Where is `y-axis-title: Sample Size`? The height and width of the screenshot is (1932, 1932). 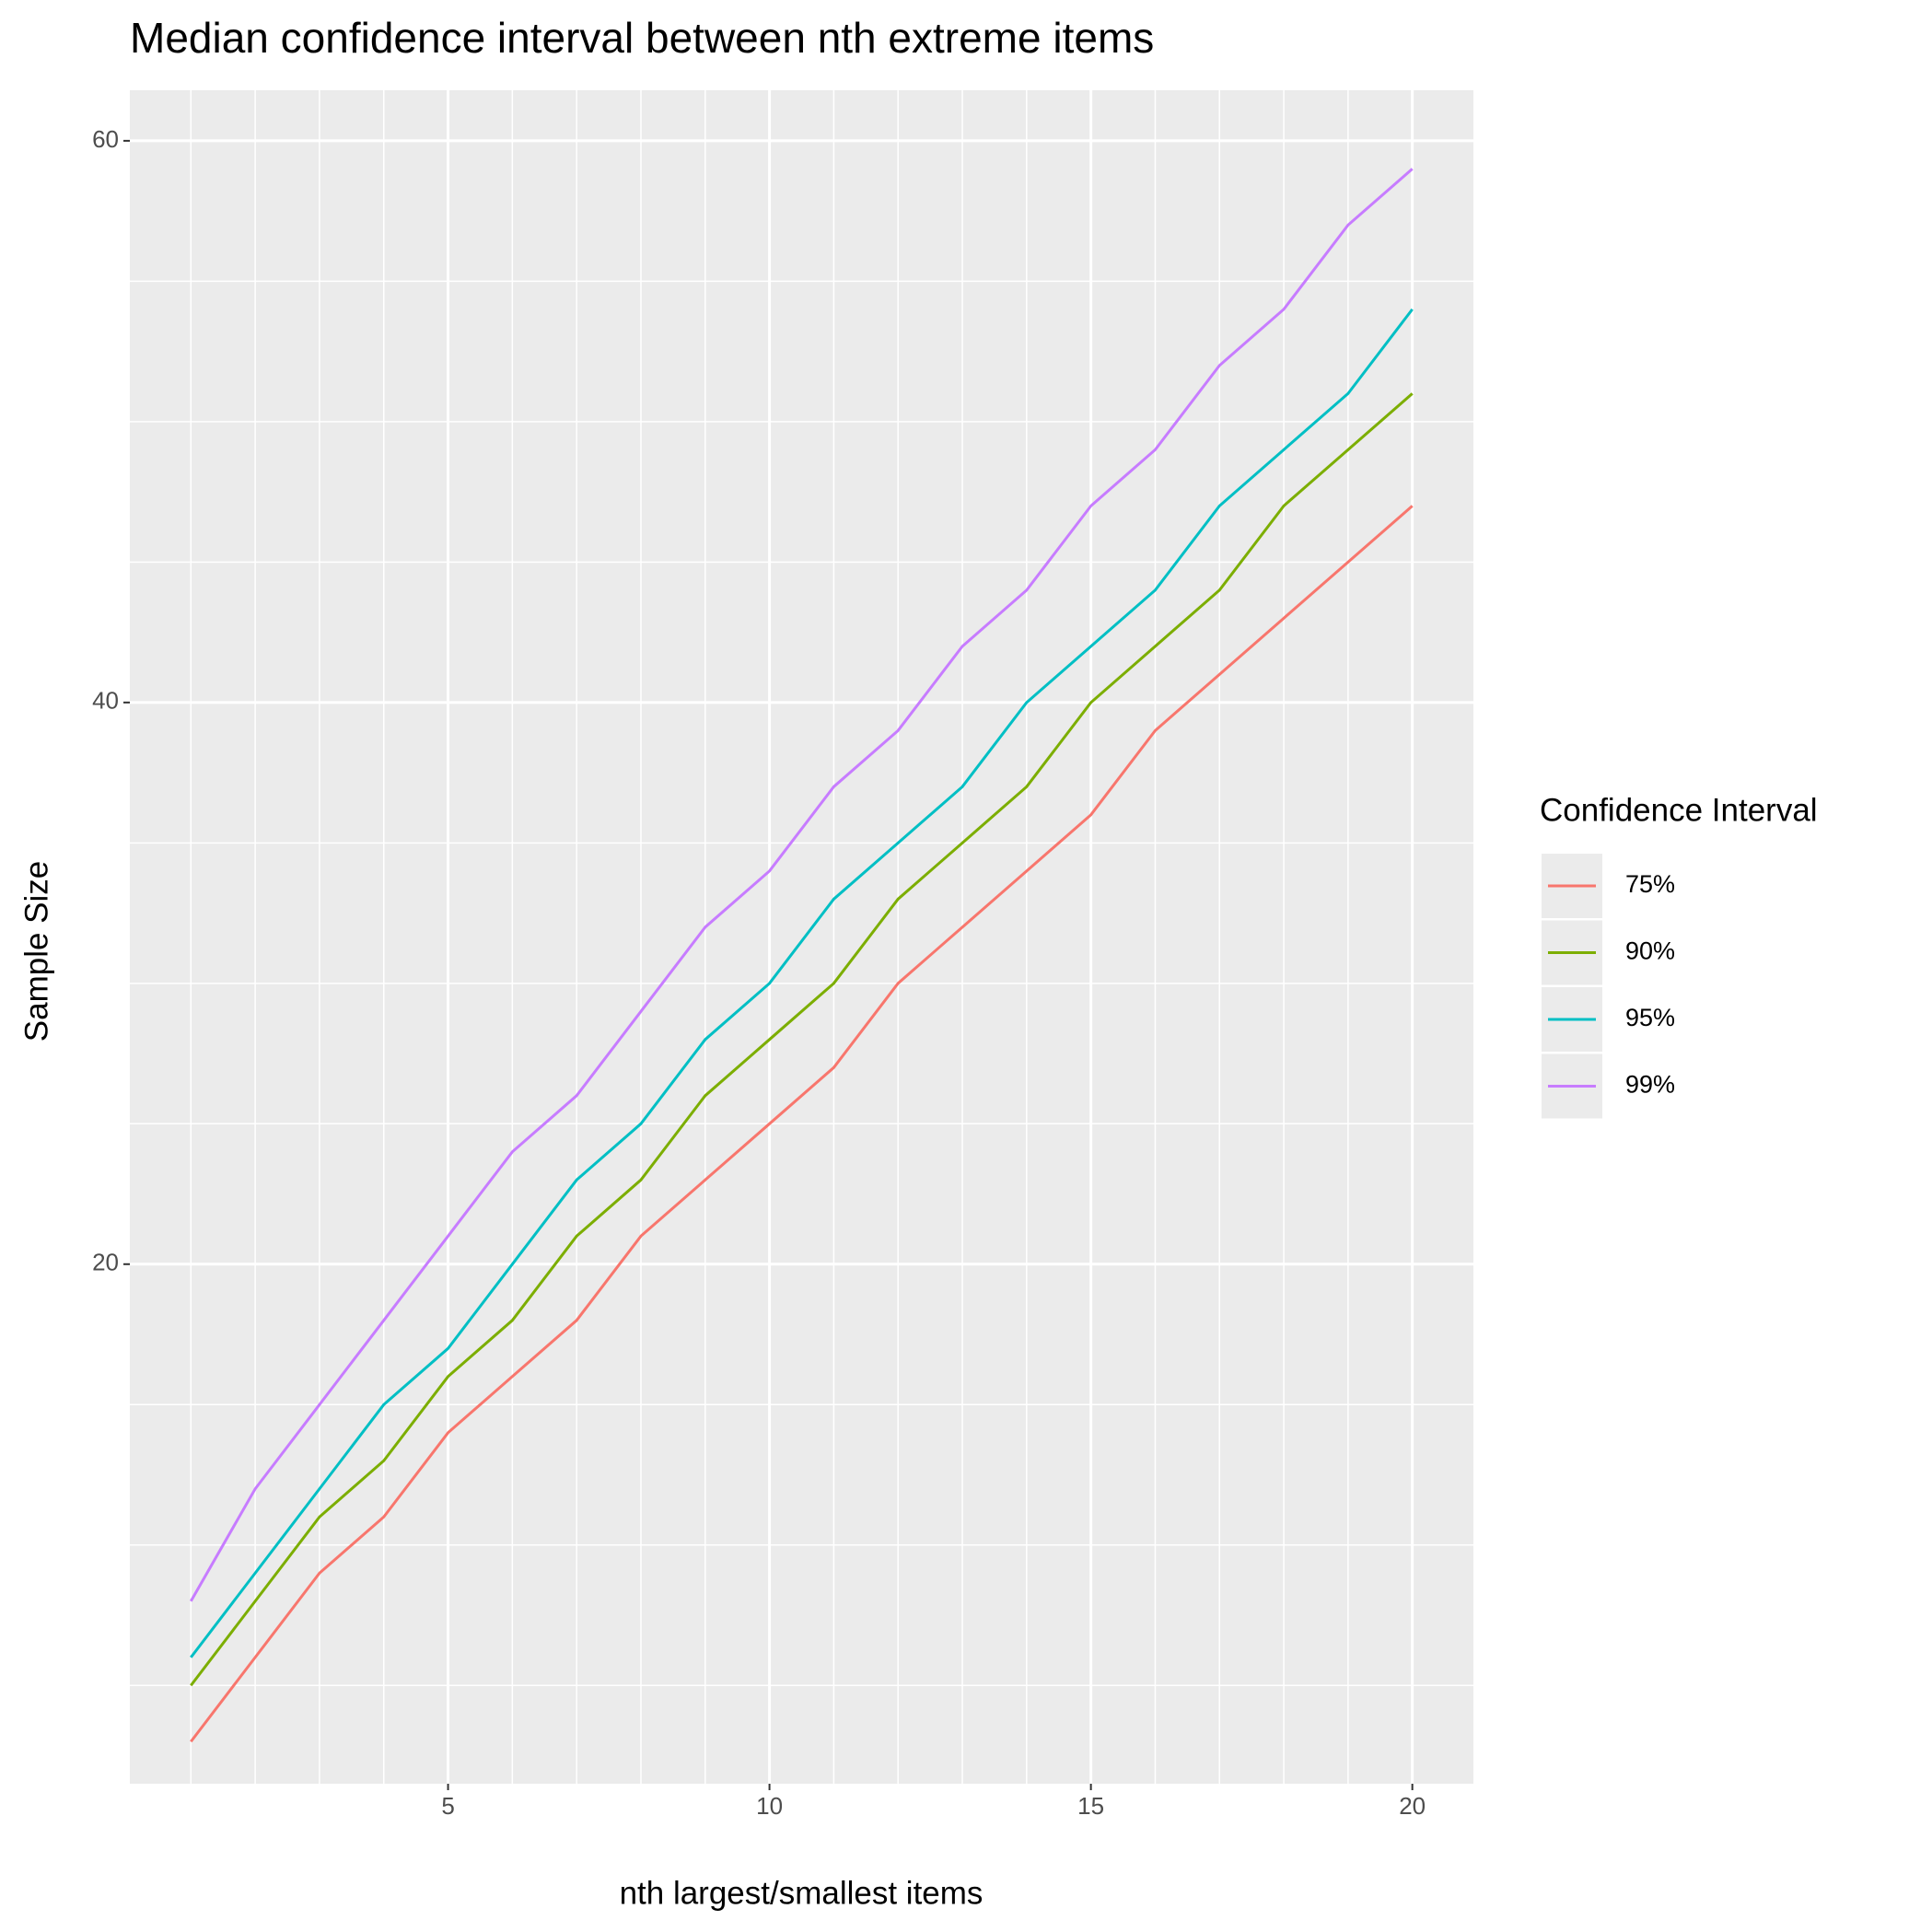 y-axis-title: Sample Size is located at coordinates (36, 951).